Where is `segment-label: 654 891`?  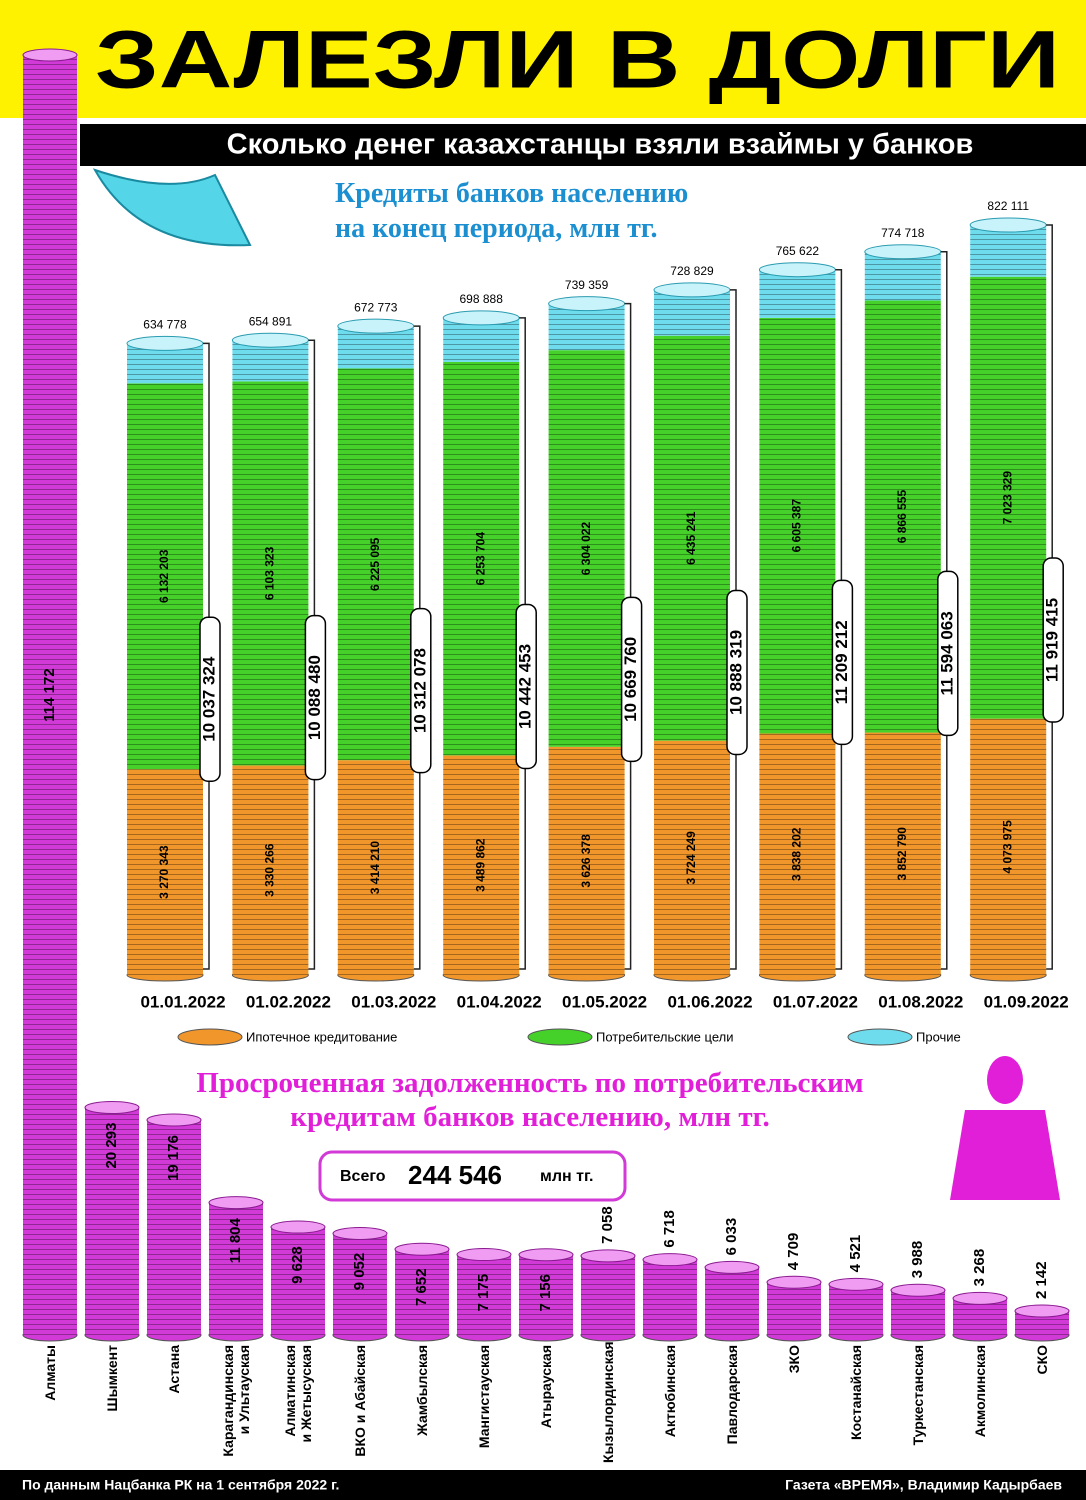
segment-label: 654 891 is located at coordinates (271, 321).